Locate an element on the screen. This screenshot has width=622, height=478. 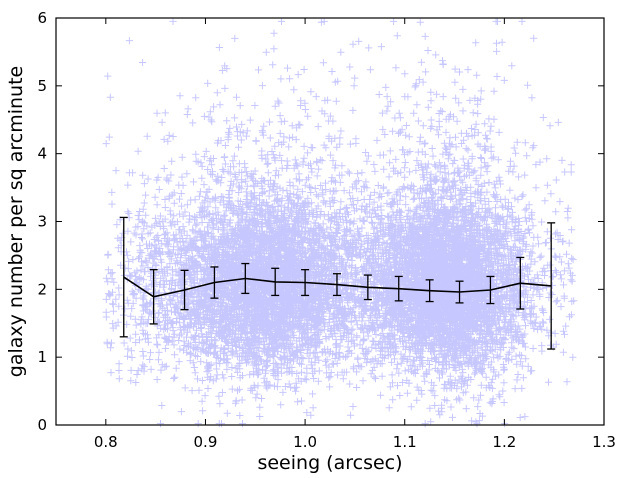
x-tick-label: 1.1 is located at coordinates (405, 442).